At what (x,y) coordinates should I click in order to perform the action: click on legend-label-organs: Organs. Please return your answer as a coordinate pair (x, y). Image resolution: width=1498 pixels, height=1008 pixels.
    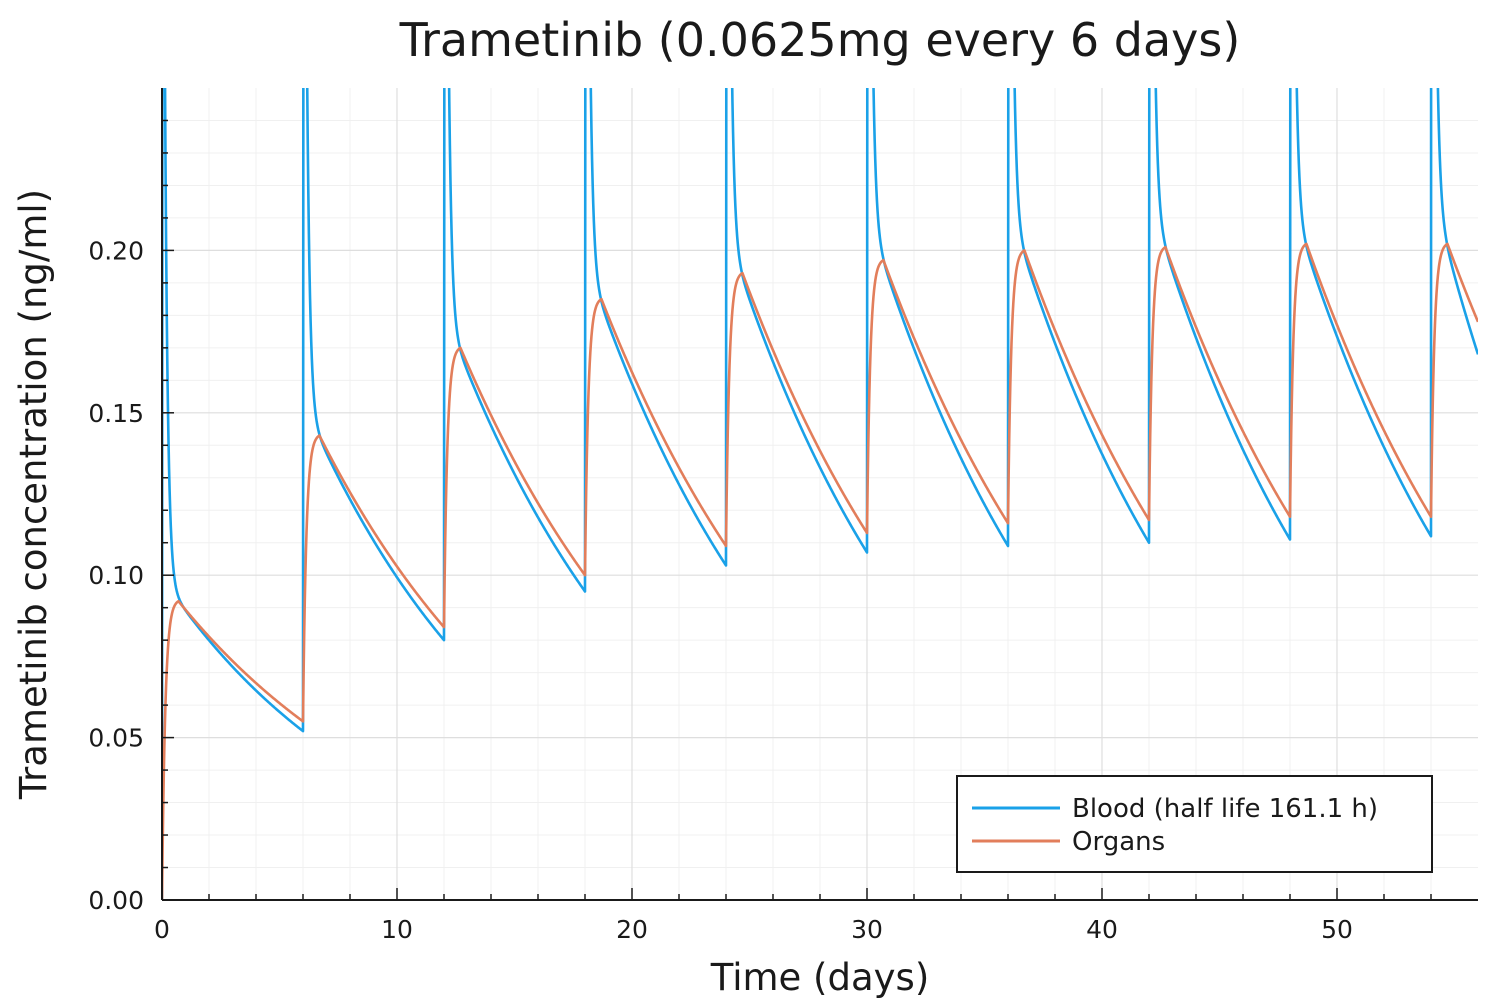
    Looking at the image, I should click on (1118, 842).